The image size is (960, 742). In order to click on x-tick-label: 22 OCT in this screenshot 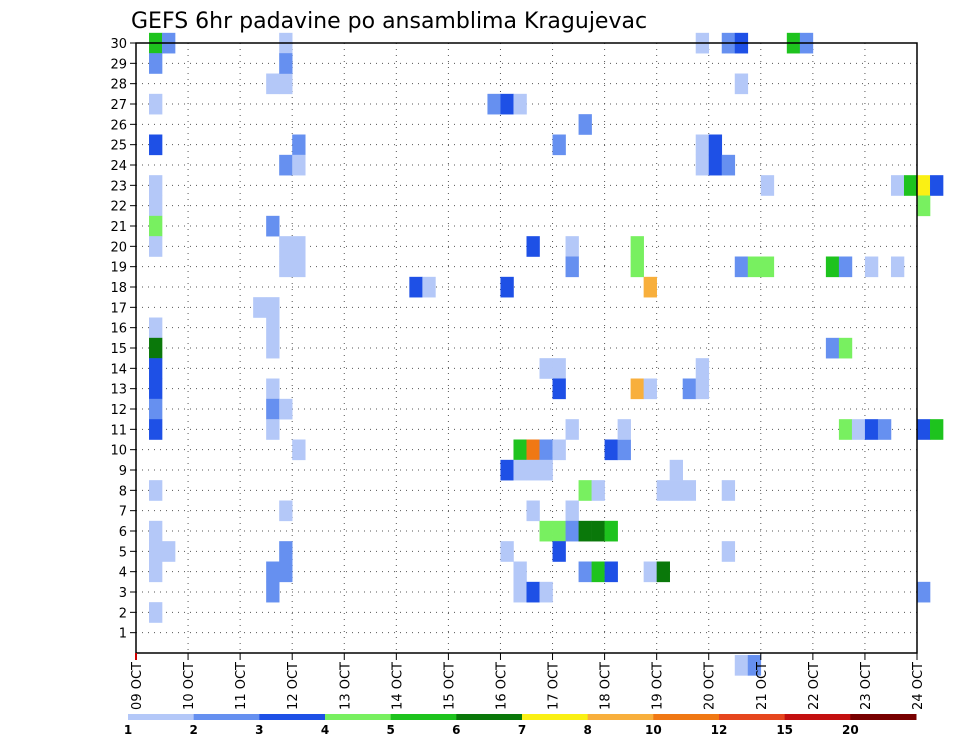, I will do `click(814, 686)`.